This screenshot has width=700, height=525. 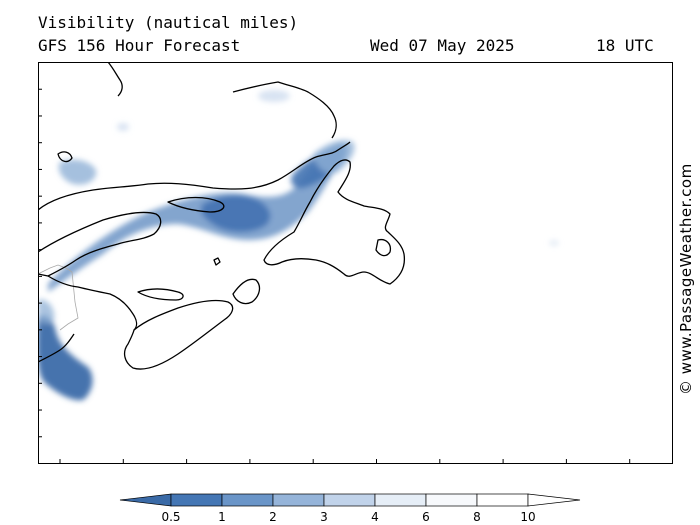 I want to click on forecast-subtitle: GFS 156 Hour Forecast, so click(x=139, y=45).